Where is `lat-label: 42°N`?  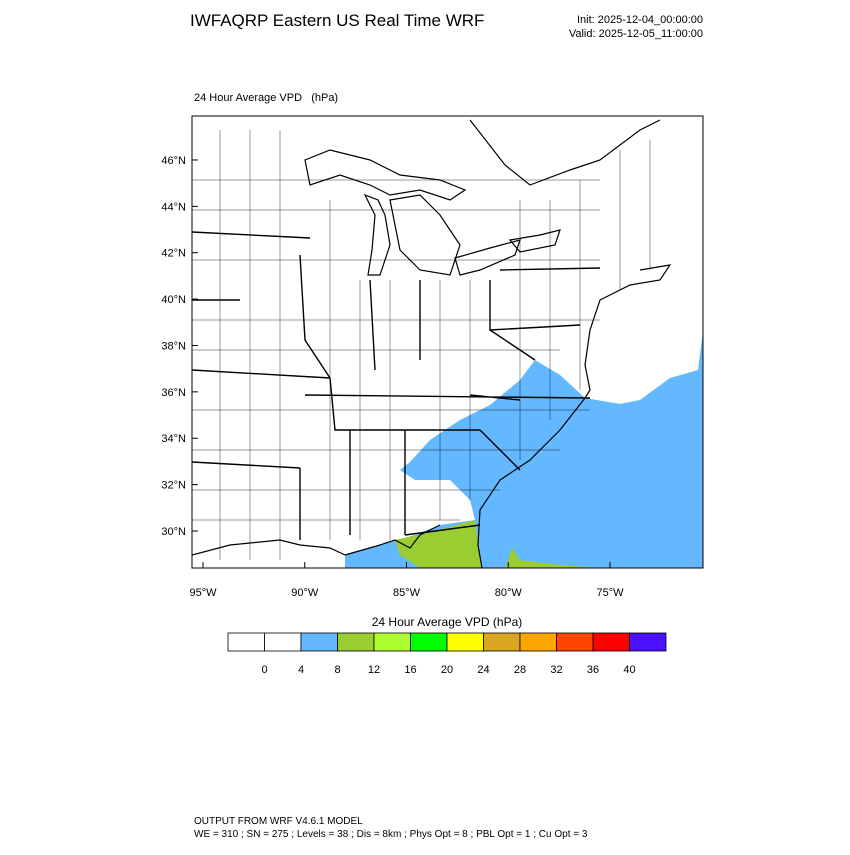
lat-label: 42°N is located at coordinates (173, 254).